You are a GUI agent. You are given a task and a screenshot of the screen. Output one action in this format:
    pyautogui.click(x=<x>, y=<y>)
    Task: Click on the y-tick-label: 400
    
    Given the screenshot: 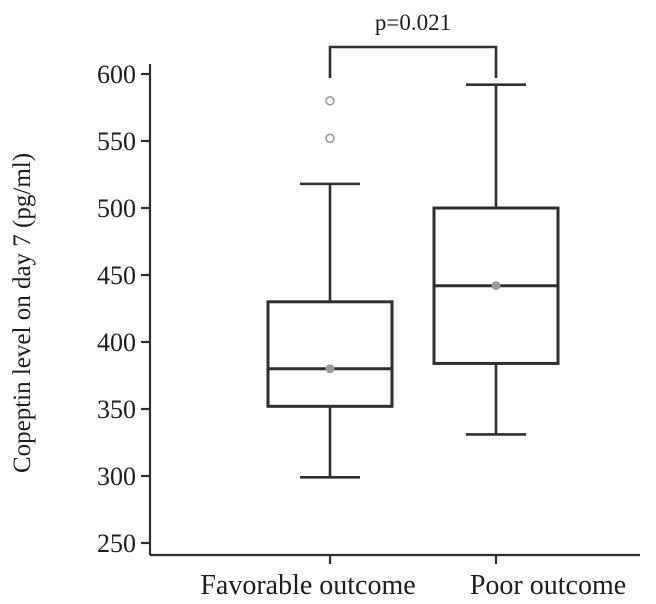 What is the action you would take?
    pyautogui.click(x=116, y=342)
    